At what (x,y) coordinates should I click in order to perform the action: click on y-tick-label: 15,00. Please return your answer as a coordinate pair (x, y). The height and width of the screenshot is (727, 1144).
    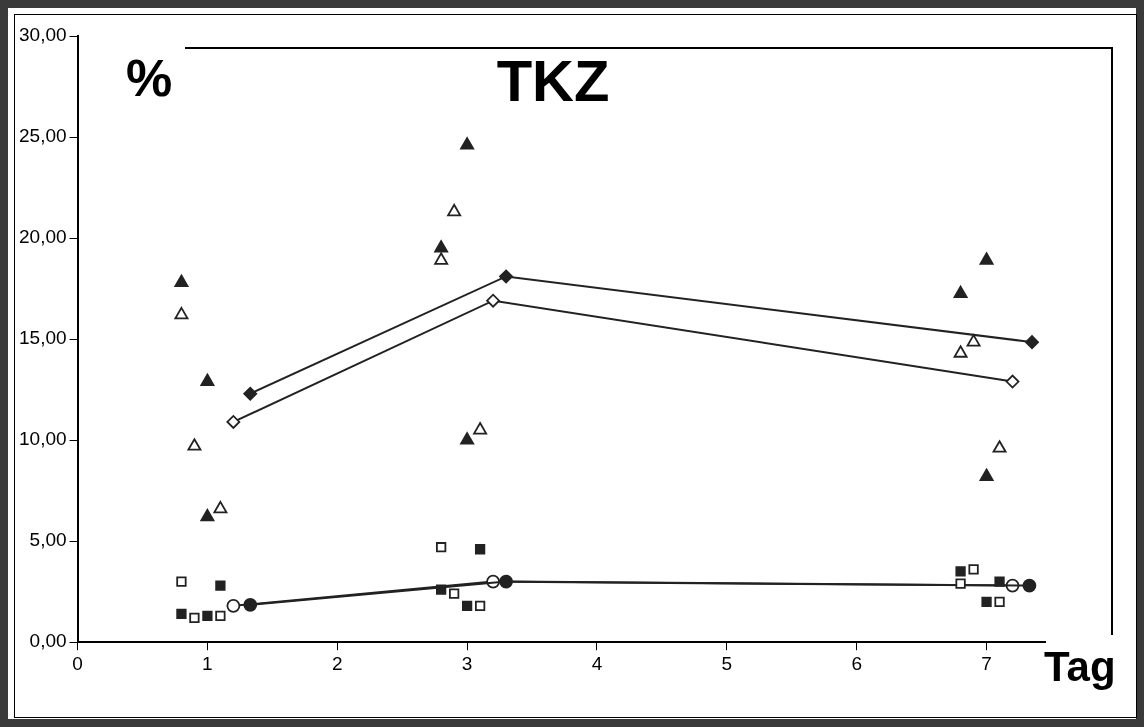
    Looking at the image, I should click on (43, 338).